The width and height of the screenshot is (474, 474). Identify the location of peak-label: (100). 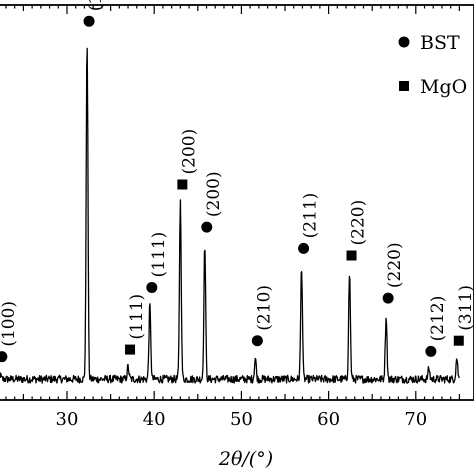
(9, 324).